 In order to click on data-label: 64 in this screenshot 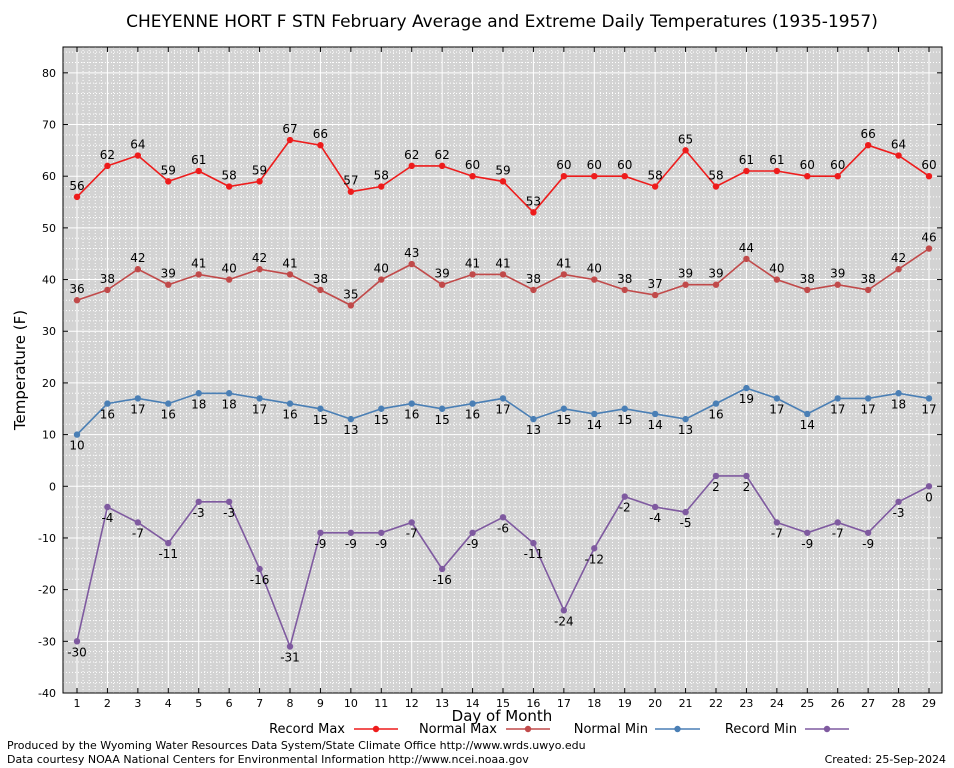, I will do `click(137, 145)`.